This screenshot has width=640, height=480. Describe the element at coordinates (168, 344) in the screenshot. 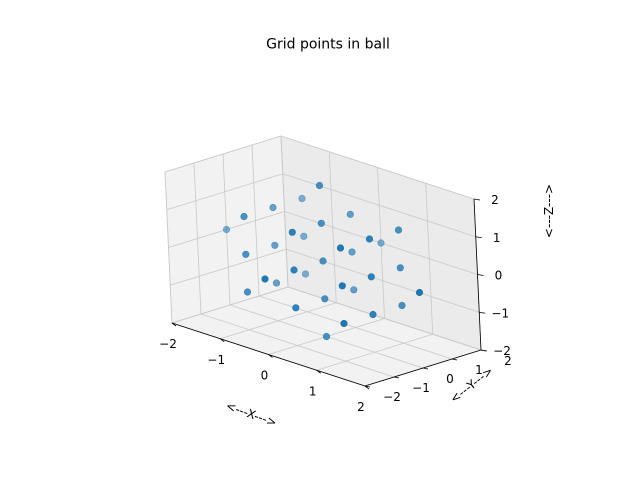

I see `x-tick-label: −2` at that location.